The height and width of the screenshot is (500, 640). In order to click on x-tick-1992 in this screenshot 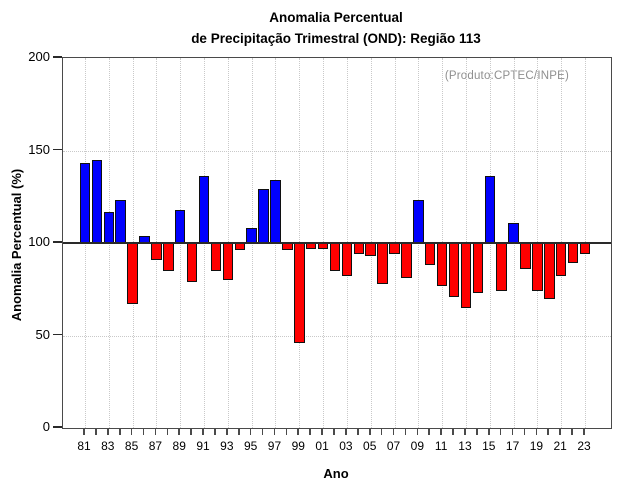, I will do `click(215, 432)`.